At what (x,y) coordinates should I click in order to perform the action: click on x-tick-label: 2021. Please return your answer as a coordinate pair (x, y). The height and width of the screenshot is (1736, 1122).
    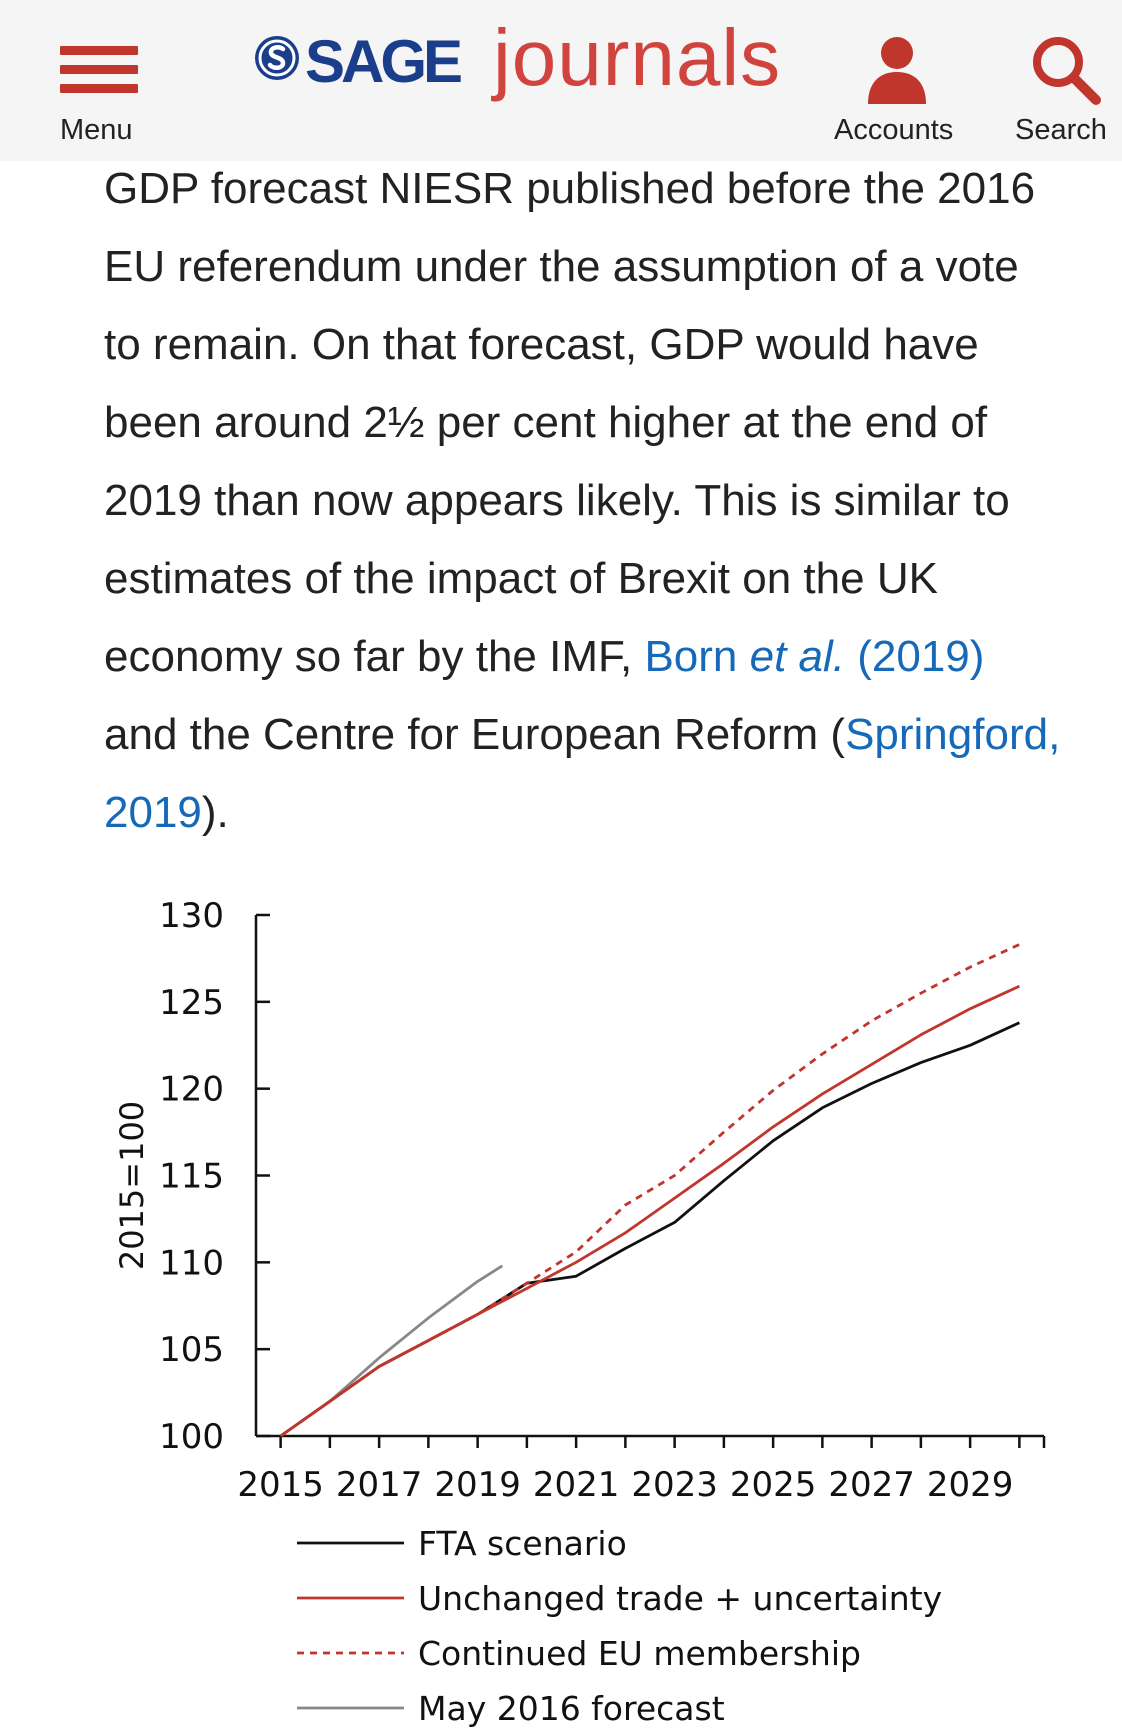
    Looking at the image, I should click on (576, 1485).